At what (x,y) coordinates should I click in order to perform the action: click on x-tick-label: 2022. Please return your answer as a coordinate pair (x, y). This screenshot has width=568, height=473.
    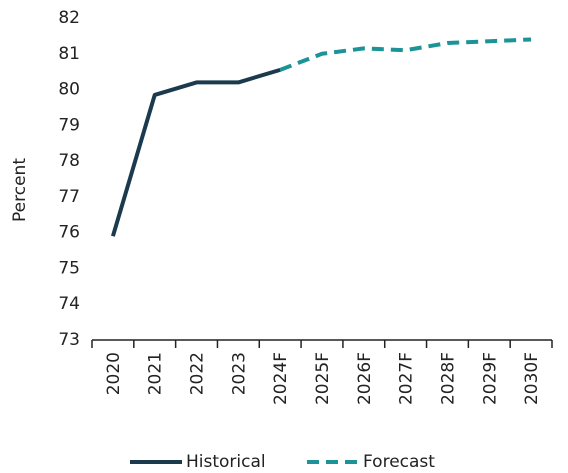
    Looking at the image, I should click on (198, 373).